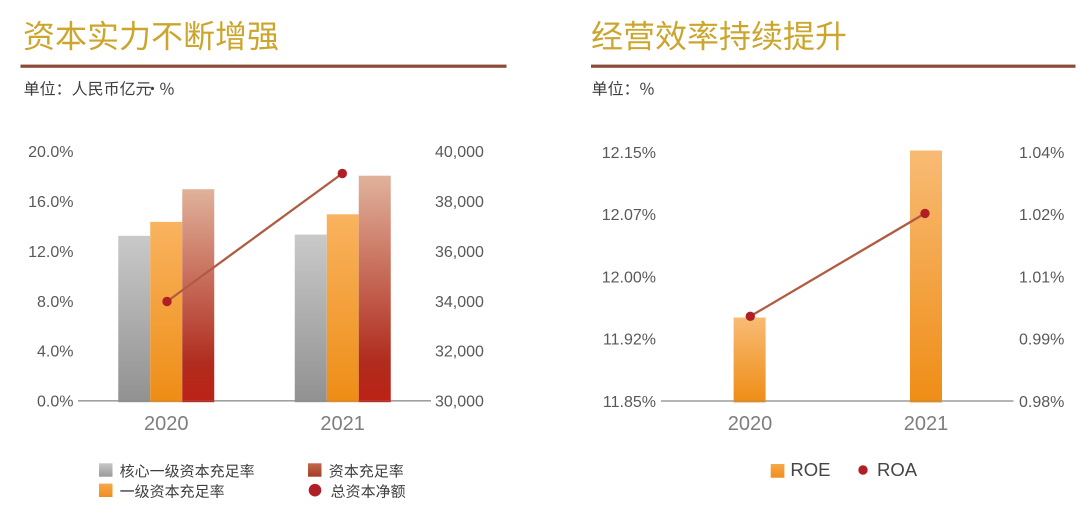 Image resolution: width=1080 pixels, height=530 pixels. What do you see at coordinates (1041, 215) in the screenshot?
I see `svg-text: 1.02%` at bounding box center [1041, 215].